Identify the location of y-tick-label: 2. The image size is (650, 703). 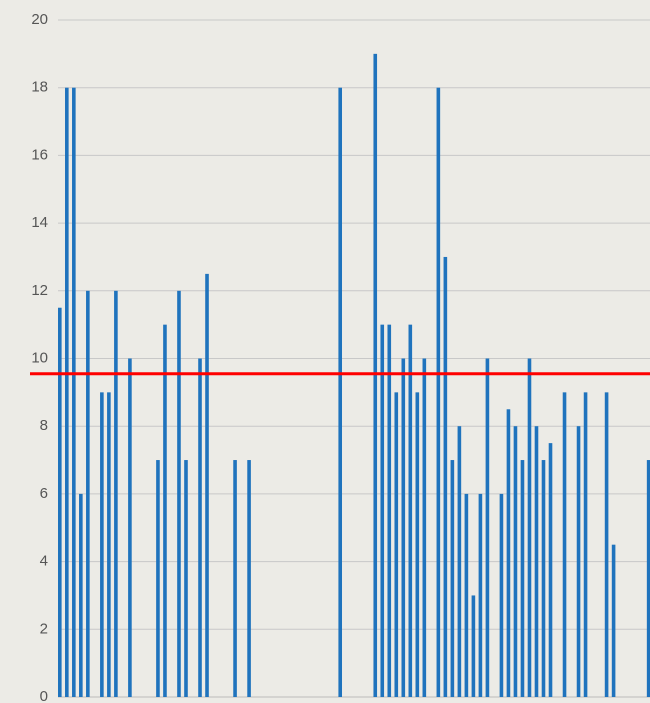
(44, 628).